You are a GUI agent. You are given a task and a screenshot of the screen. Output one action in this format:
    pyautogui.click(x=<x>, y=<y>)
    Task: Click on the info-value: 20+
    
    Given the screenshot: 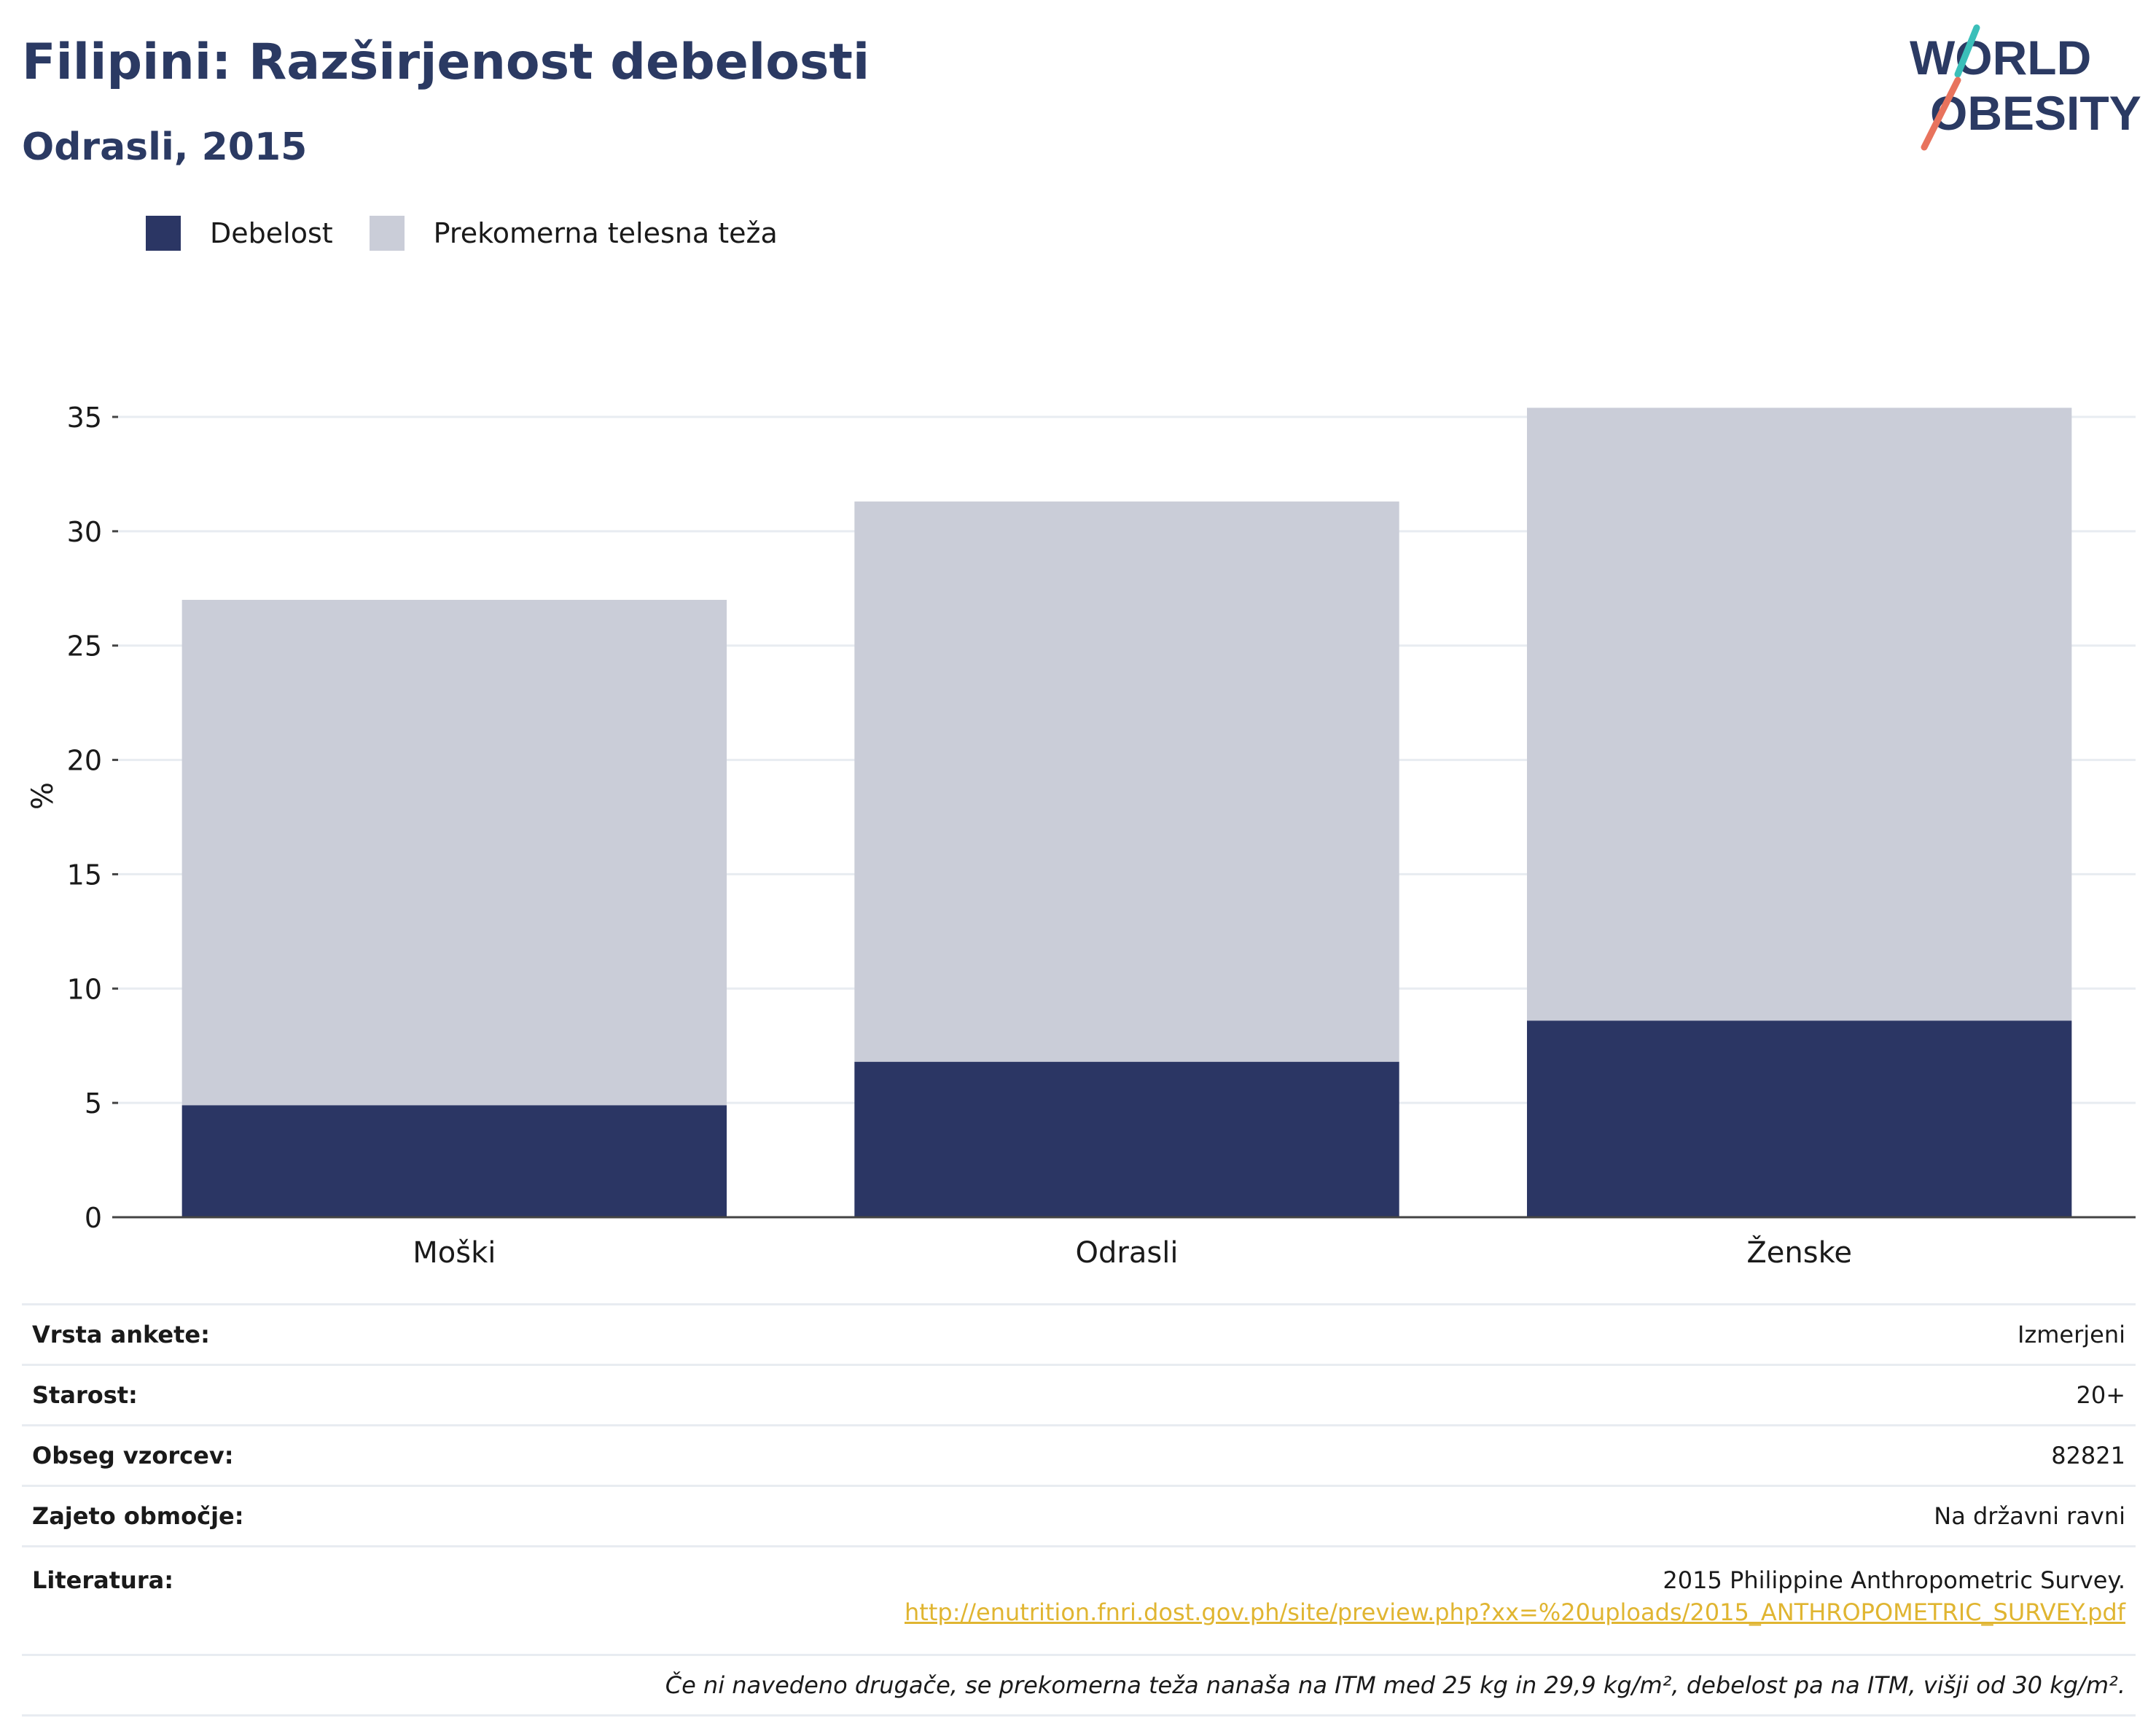 What is the action you would take?
    pyautogui.click(x=1501, y=1395)
    